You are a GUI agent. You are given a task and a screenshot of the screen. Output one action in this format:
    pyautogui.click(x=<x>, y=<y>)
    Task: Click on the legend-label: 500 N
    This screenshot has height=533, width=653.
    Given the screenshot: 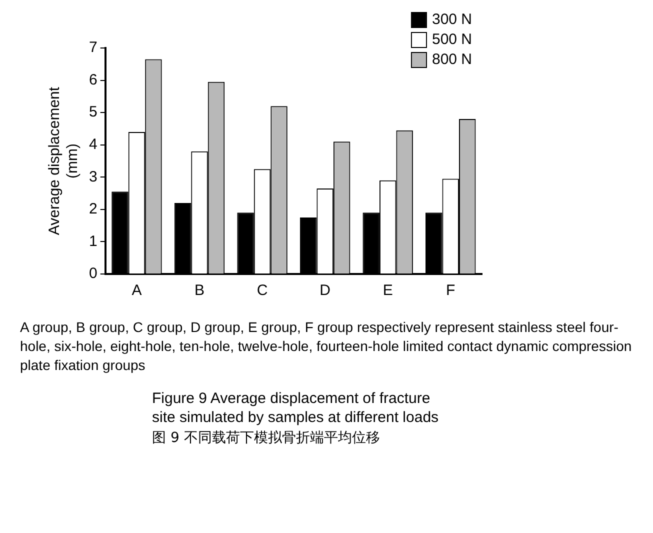 What is the action you would take?
    pyautogui.click(x=452, y=39)
    